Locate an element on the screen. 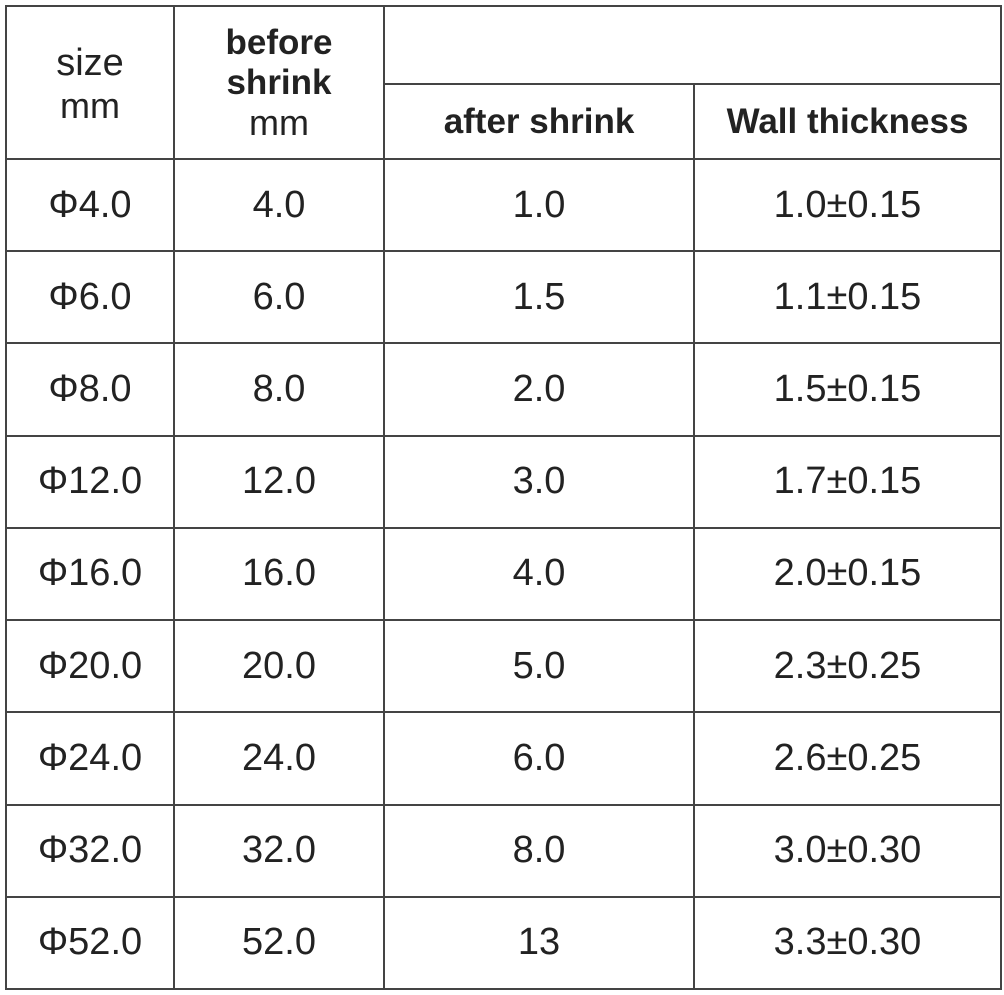 The height and width of the screenshot is (995, 1004). table-row: Φ16.0 16.0 4.0 2.0±0.15 is located at coordinates (503, 574).